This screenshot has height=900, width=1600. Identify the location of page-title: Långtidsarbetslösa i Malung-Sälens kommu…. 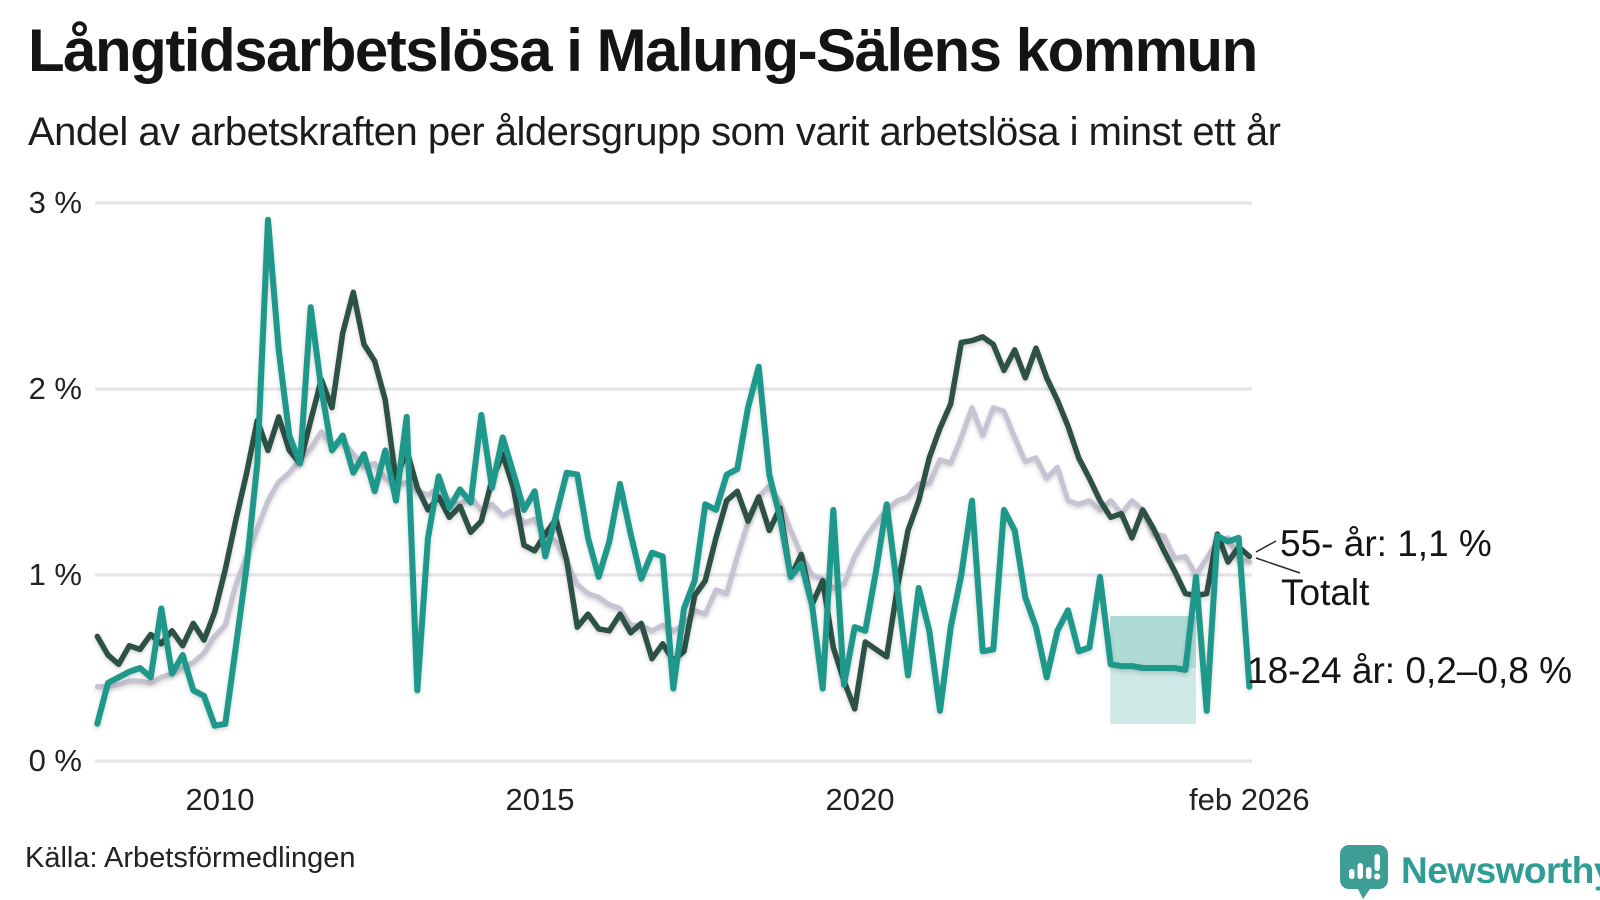
(643, 50).